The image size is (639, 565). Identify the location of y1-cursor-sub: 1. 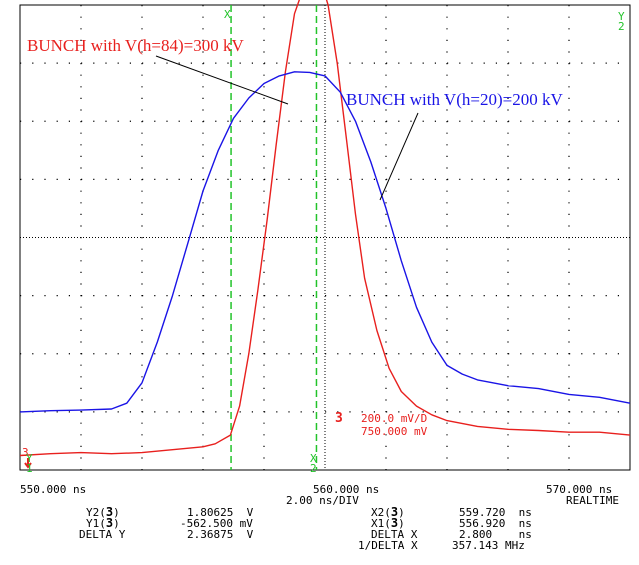
(29, 468).